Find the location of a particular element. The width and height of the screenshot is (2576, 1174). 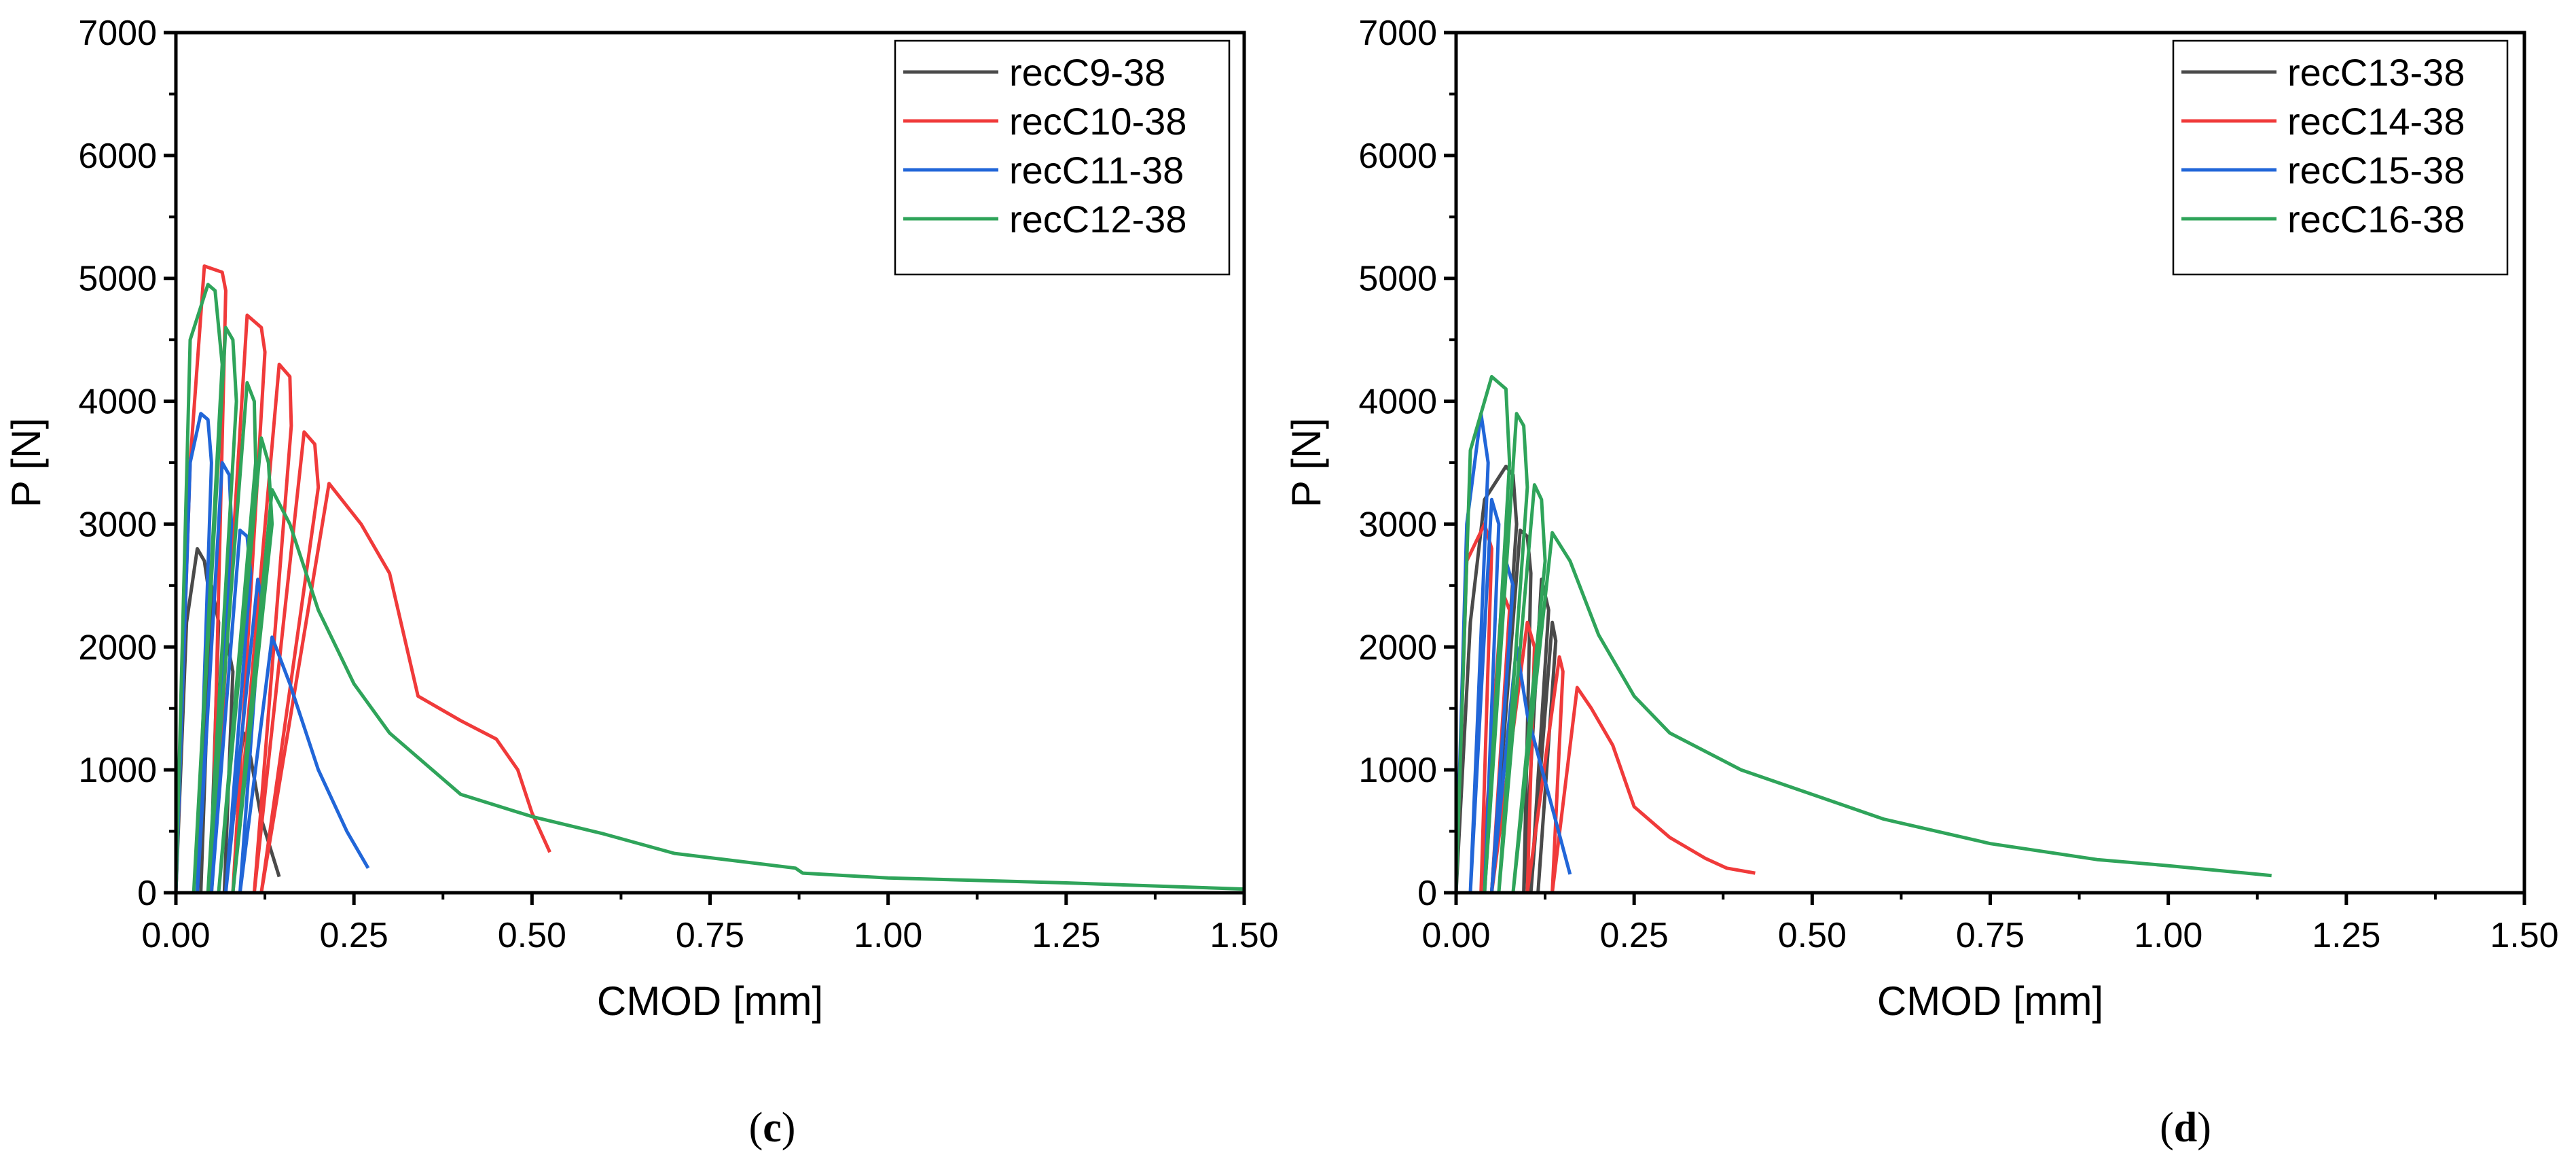

legend: recC13-38 recC14-38 recC15-38 recC16-38 is located at coordinates (2340, 157).